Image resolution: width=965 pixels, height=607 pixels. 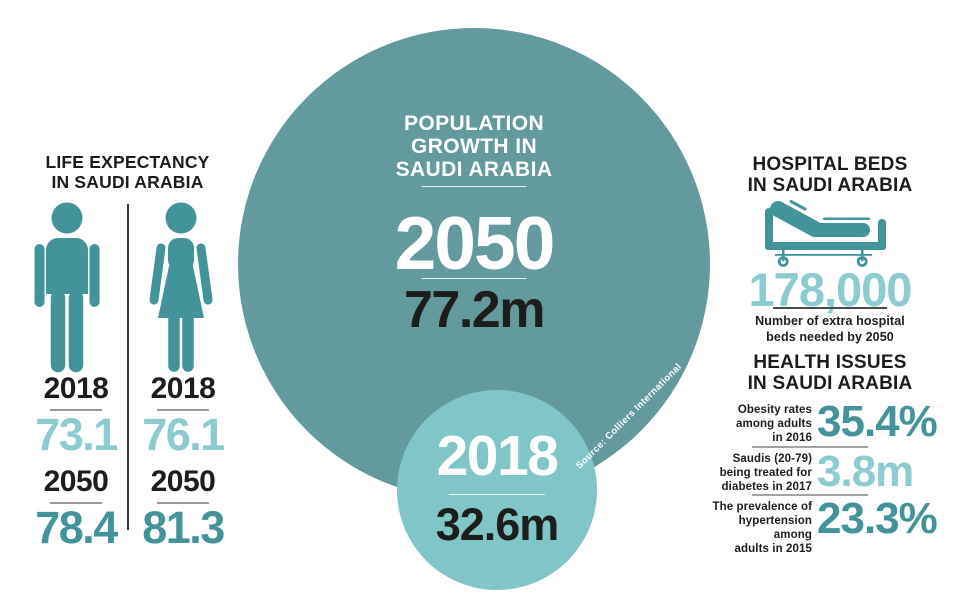 I want to click on male-value-2018: 73.1, so click(x=76, y=434).